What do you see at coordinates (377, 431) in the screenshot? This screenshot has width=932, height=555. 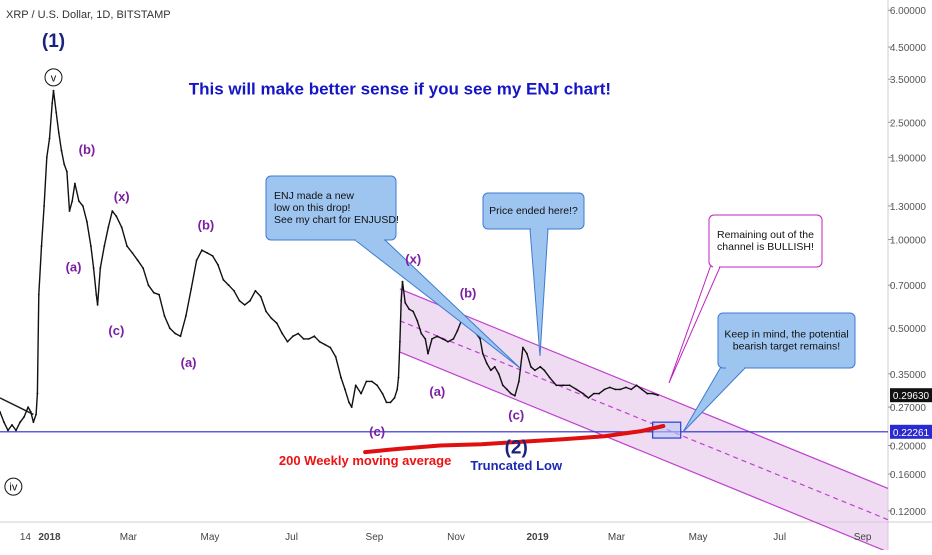 I see `annotation-12: (c)` at bounding box center [377, 431].